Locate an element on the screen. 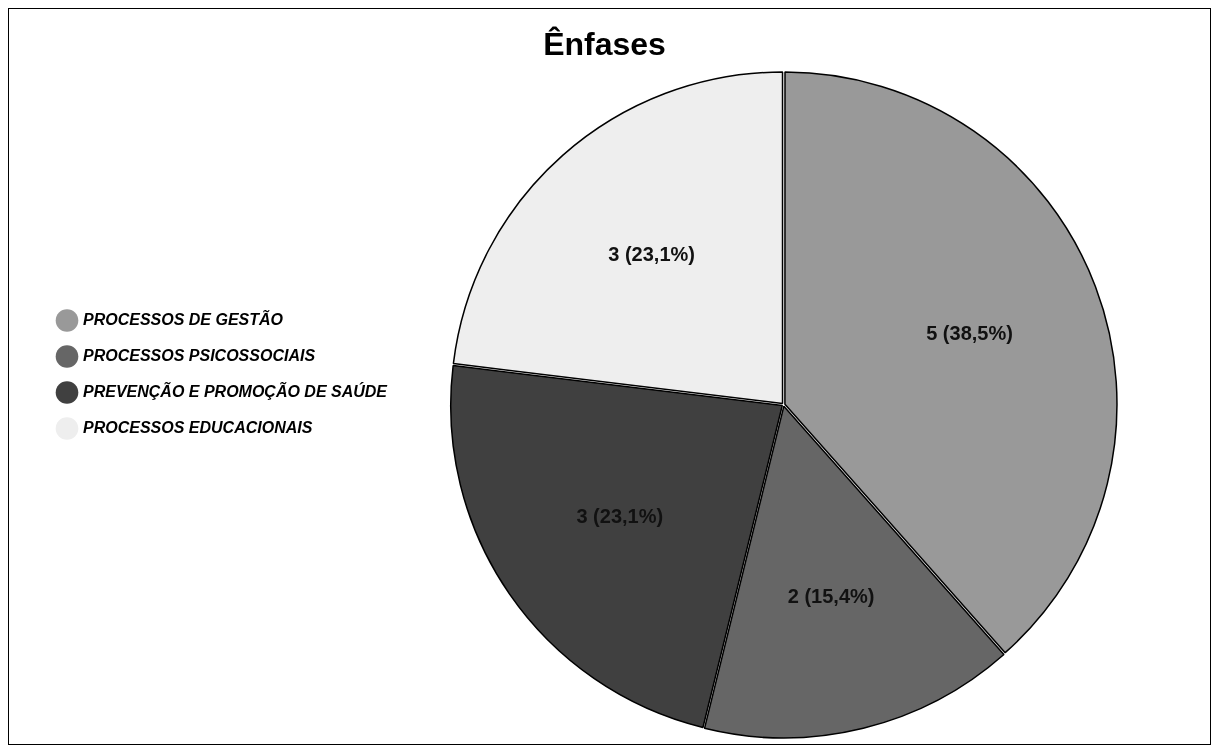 This screenshot has width=1219, height=753. chart-title: Ênfases is located at coordinates (604, 44).